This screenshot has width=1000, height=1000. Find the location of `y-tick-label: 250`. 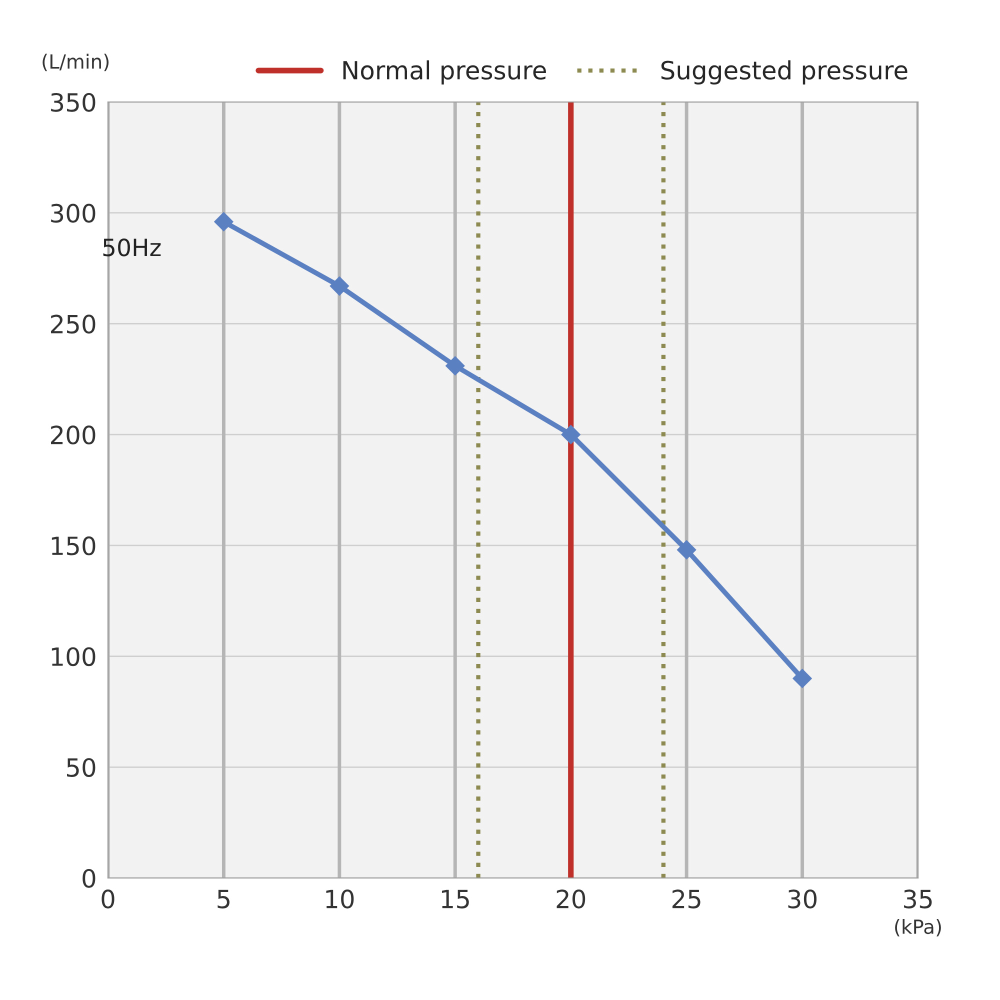

y-tick-label: 250 is located at coordinates (73, 324).